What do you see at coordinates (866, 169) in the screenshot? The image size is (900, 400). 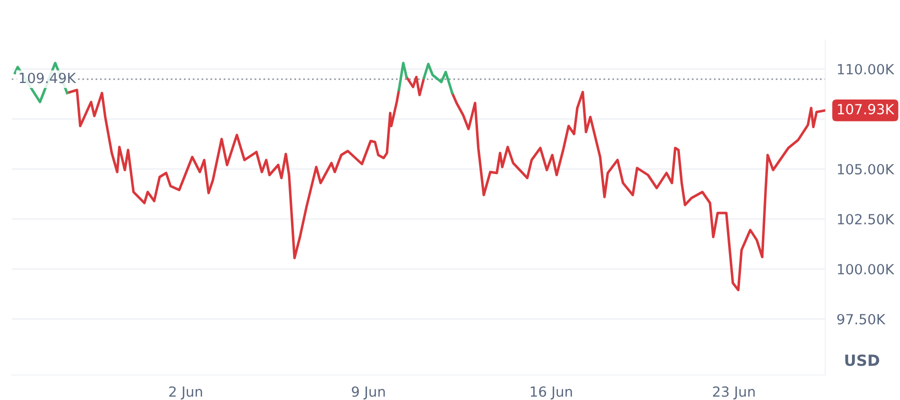 I see `y-tick-label: 105.00K` at bounding box center [866, 169].